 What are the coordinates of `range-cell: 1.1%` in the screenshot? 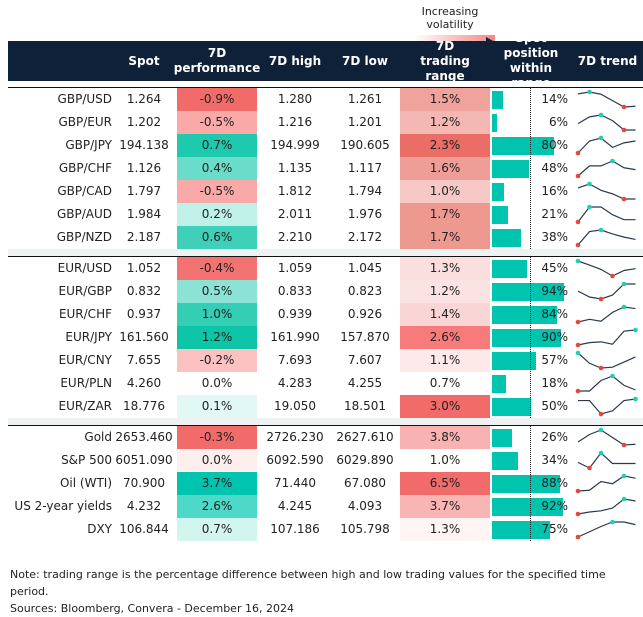 It's located at (445, 360).